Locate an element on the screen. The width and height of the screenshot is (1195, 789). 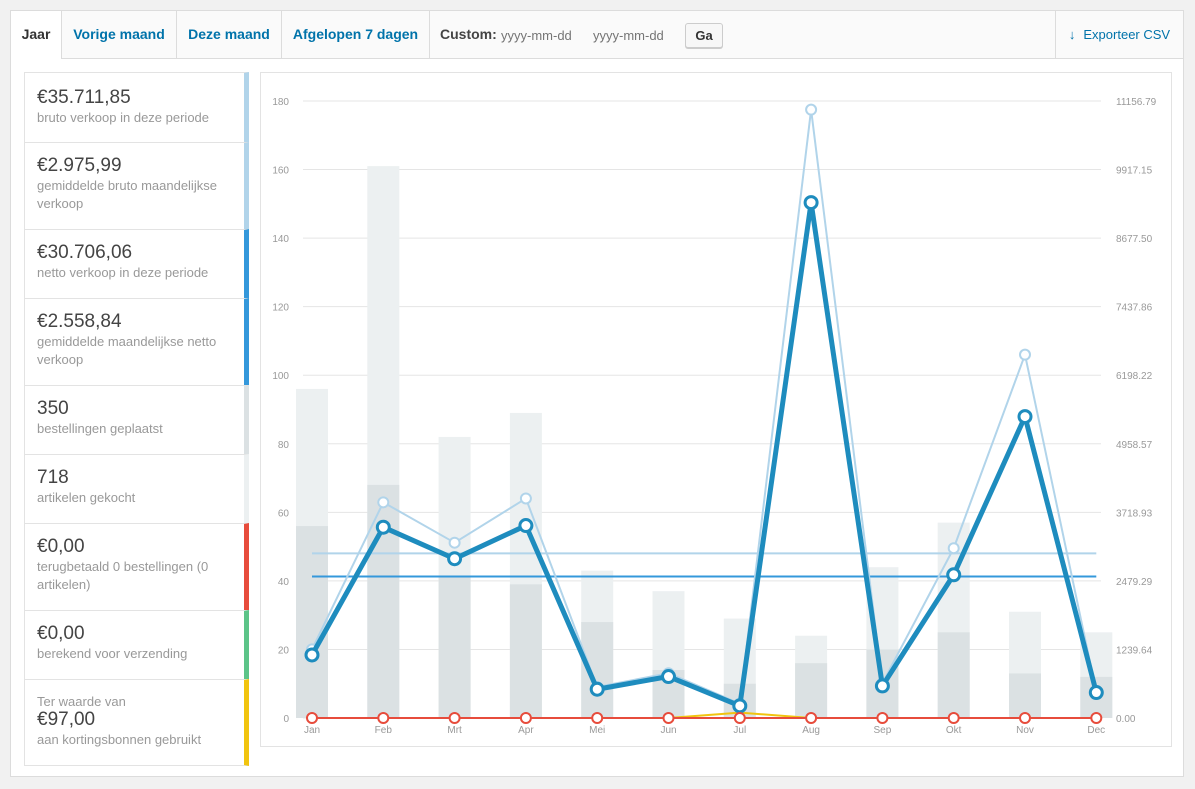
legend-label: berekend voor verzending is located at coordinates (112, 653).